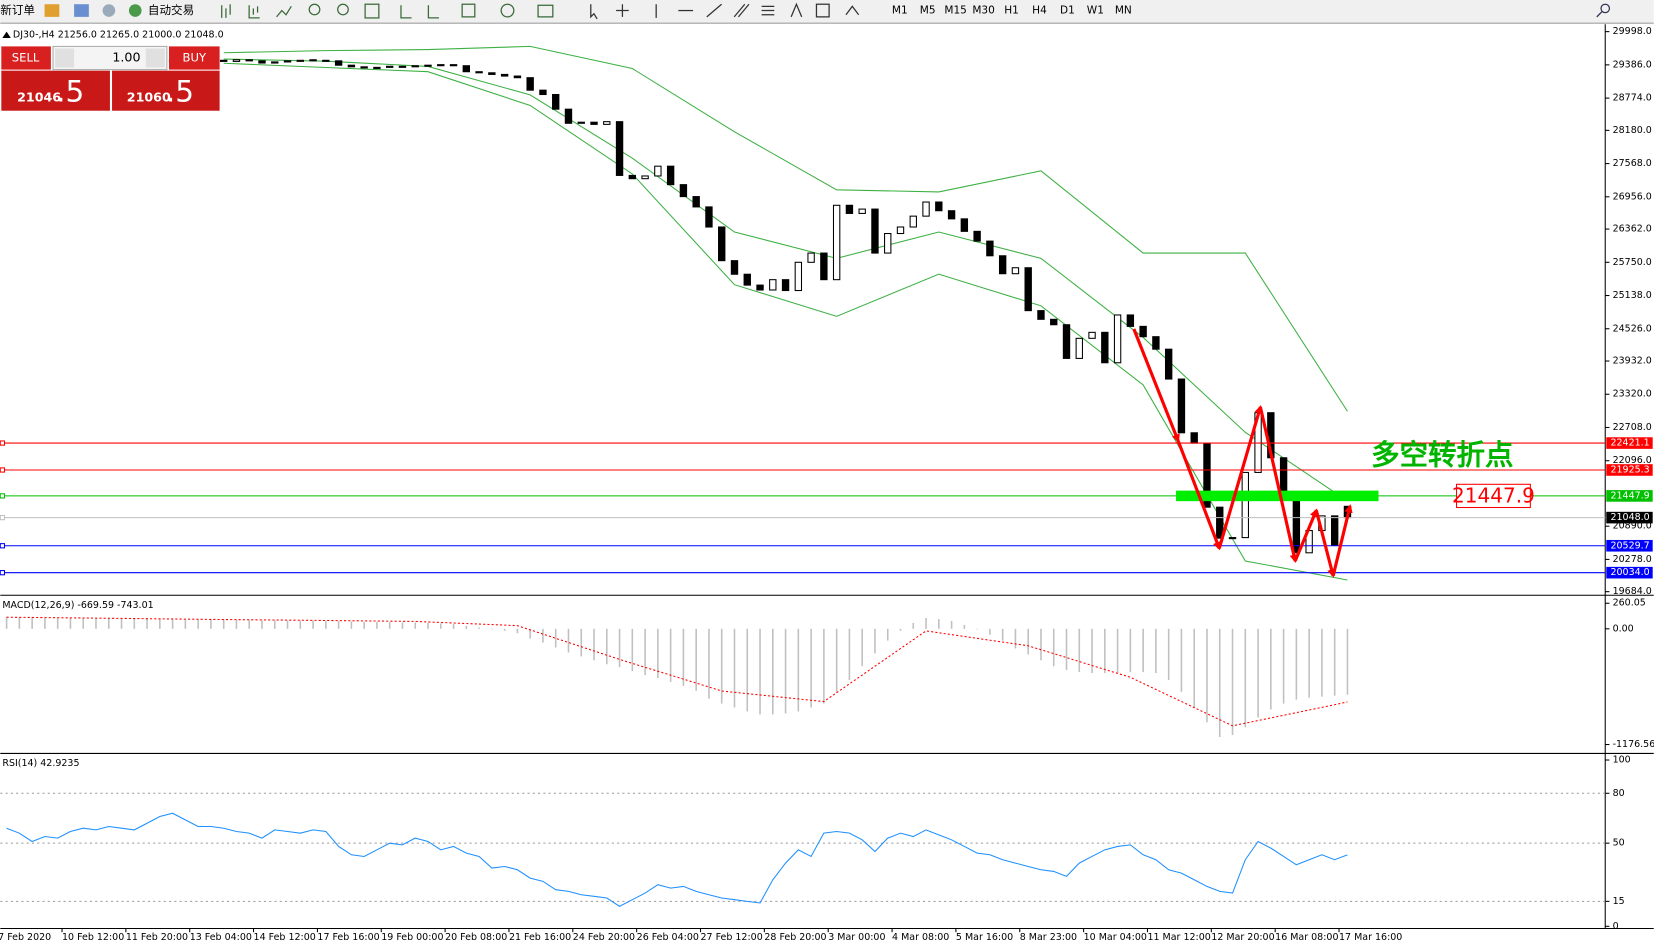 The image size is (1654, 952). What do you see at coordinates (155, 58) in the screenshot?
I see `volume-up` at bounding box center [155, 58].